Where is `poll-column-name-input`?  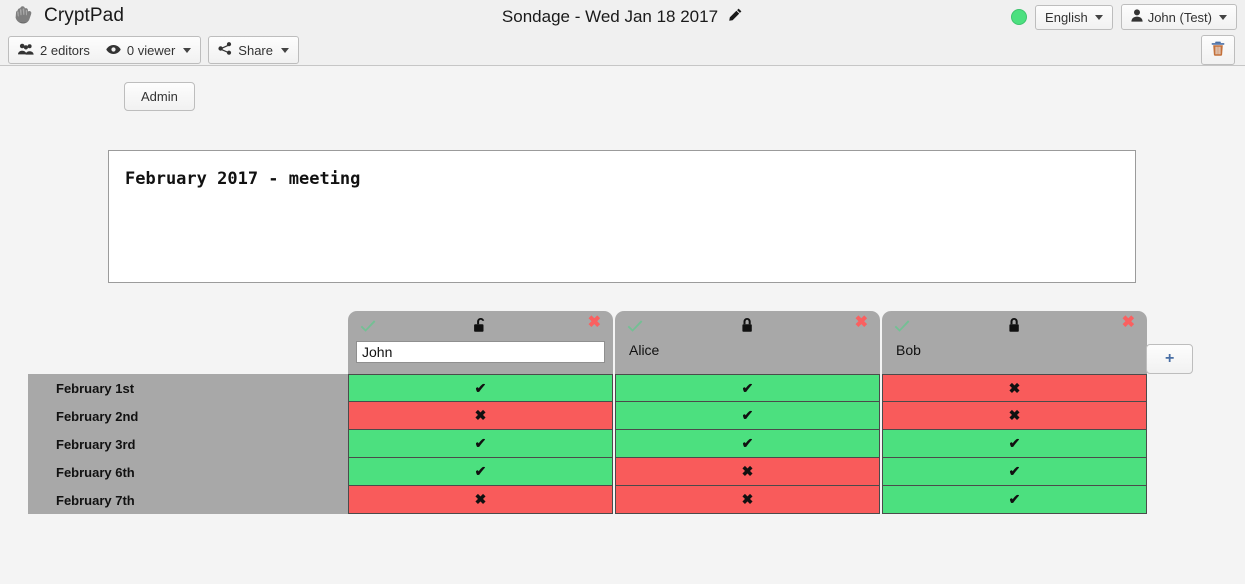 poll-column-name-input is located at coordinates (480, 352).